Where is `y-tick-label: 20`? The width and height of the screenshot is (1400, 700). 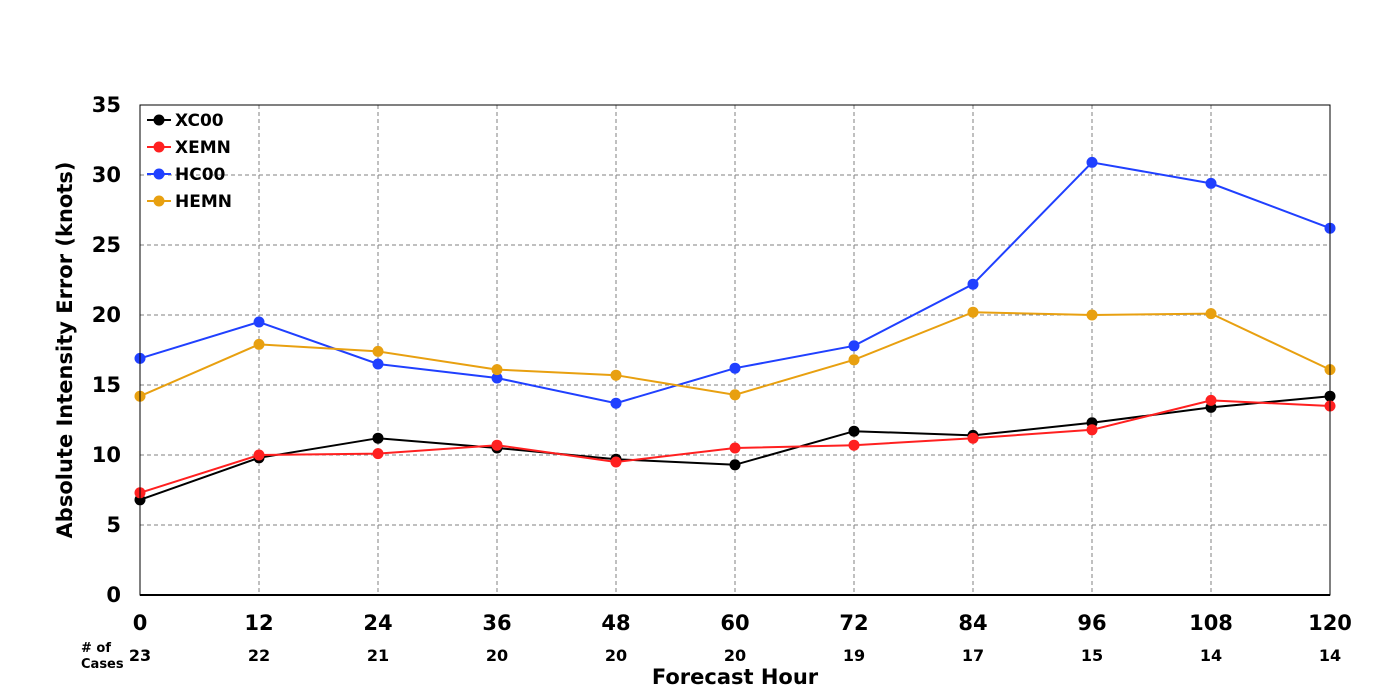
y-tick-label: 20 is located at coordinates (106, 315).